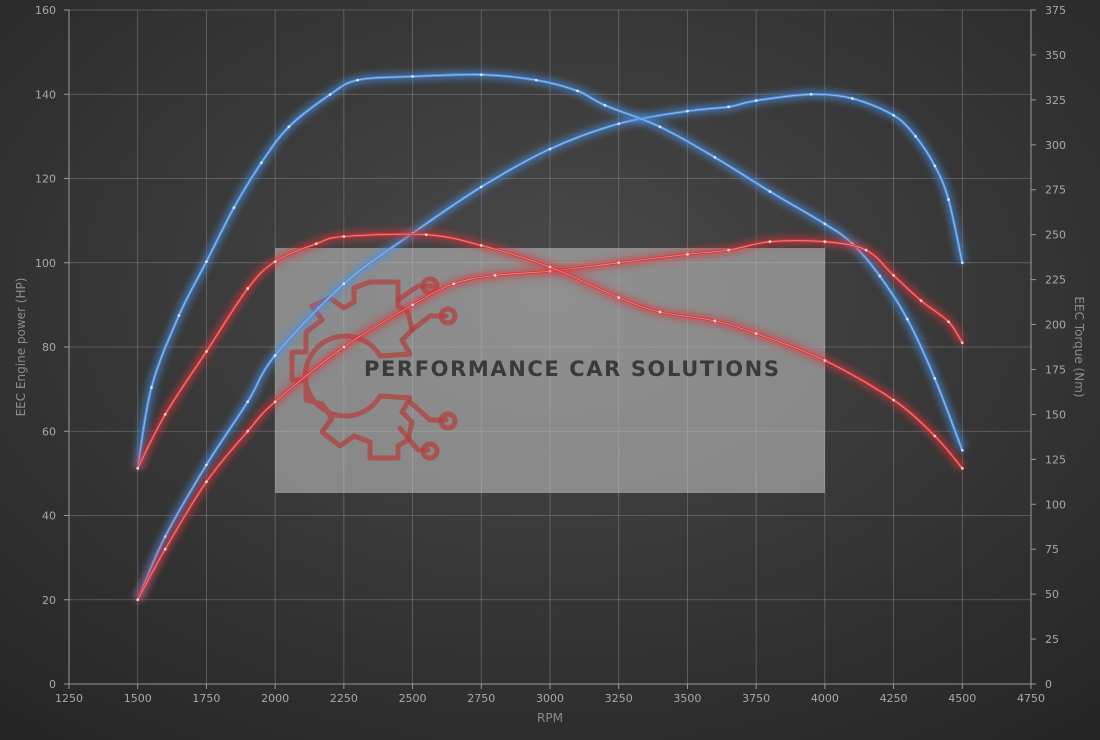 The image size is (1100, 740). I want to click on y-right-tick-label: 25, so click(1052, 639).